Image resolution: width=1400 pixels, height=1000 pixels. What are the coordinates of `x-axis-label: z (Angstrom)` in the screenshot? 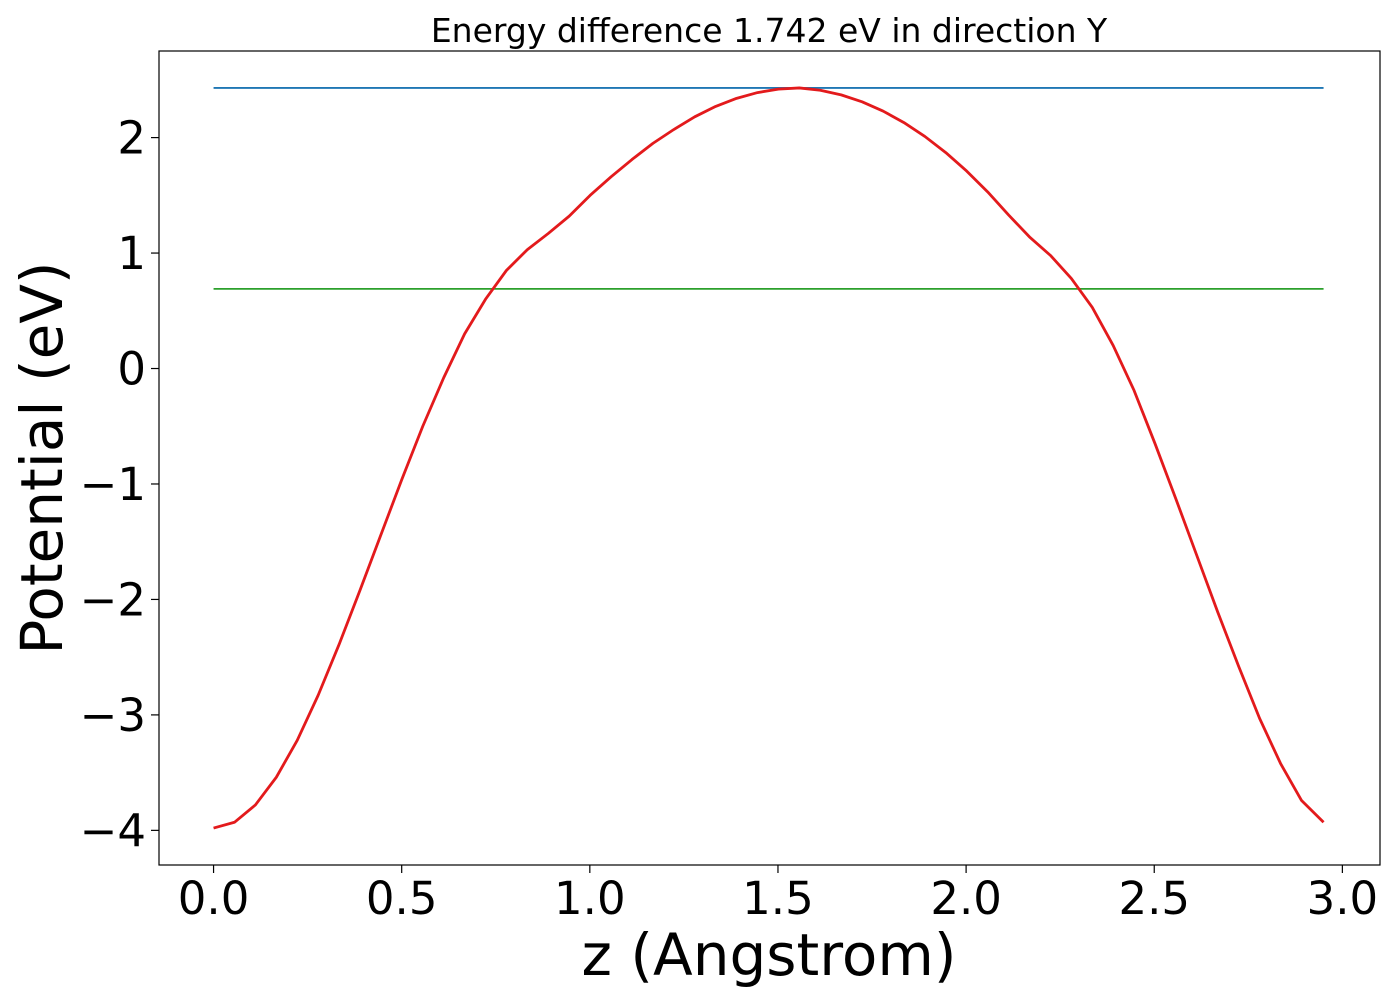 It's located at (769, 955).